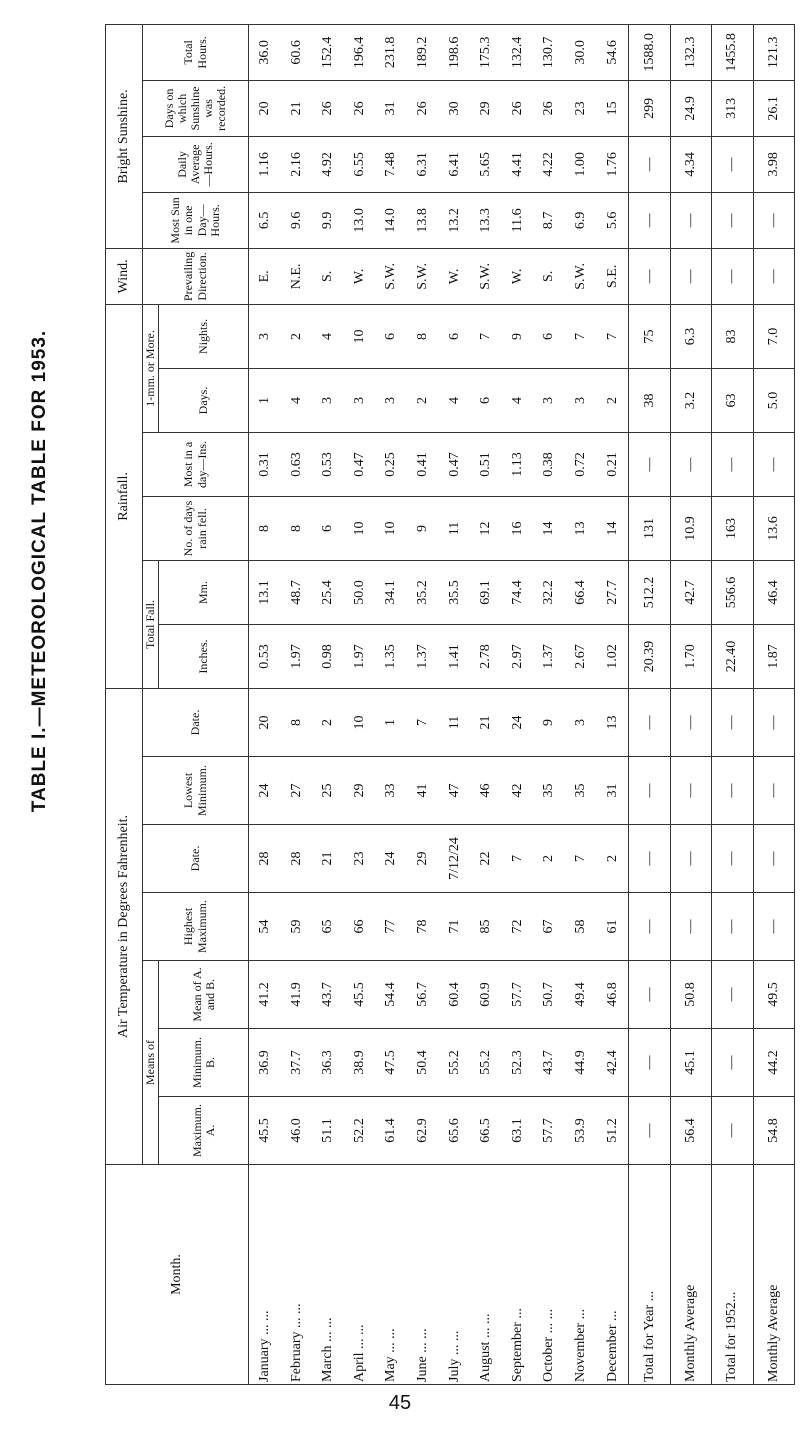 This screenshot has width=800, height=1444. I want to click on cell: 6, so click(486, 400).